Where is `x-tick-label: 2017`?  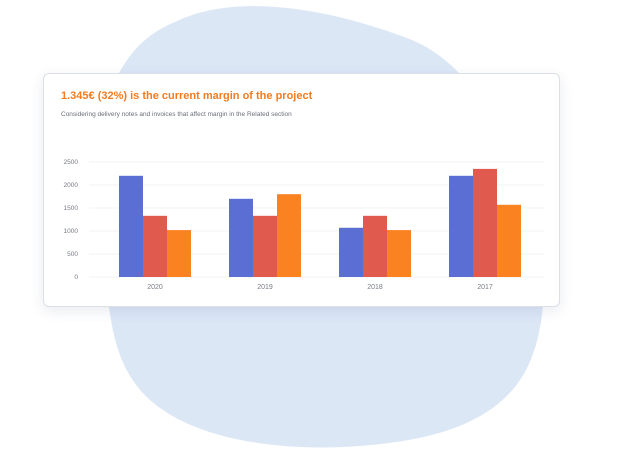
x-tick-label: 2017 is located at coordinates (485, 287).